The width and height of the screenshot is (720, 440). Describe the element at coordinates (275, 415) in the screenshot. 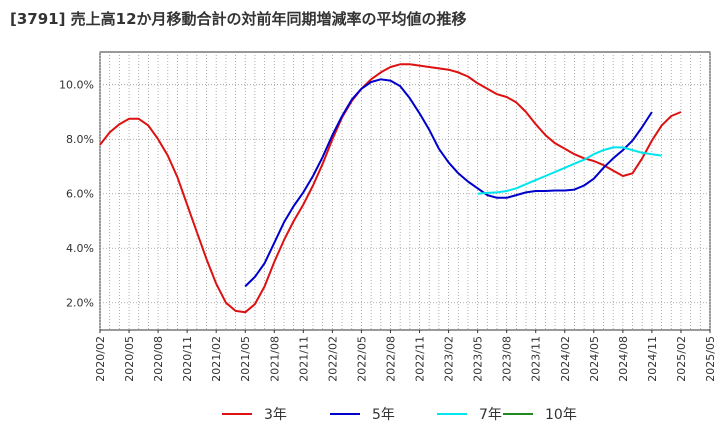

I see `legend-label: 3年` at that location.